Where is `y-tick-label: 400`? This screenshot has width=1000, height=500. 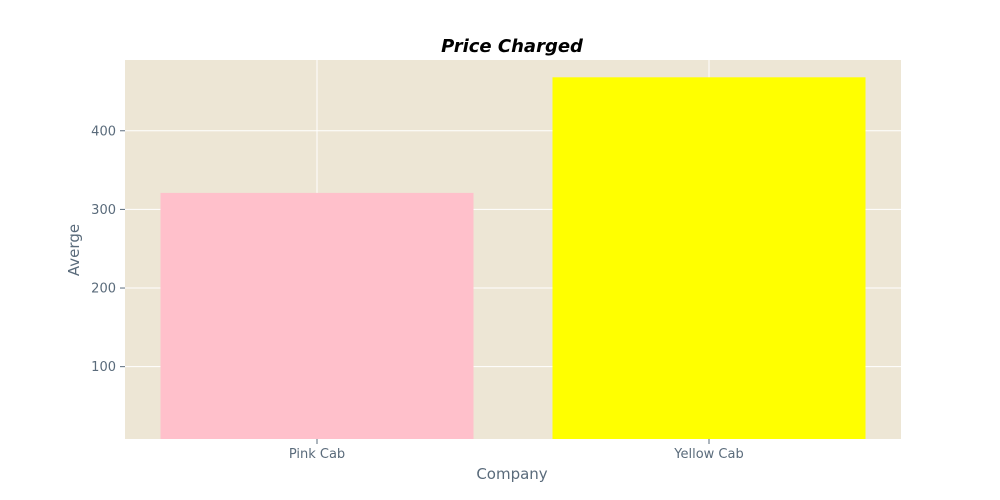
y-tick-label: 400 is located at coordinates (103, 131).